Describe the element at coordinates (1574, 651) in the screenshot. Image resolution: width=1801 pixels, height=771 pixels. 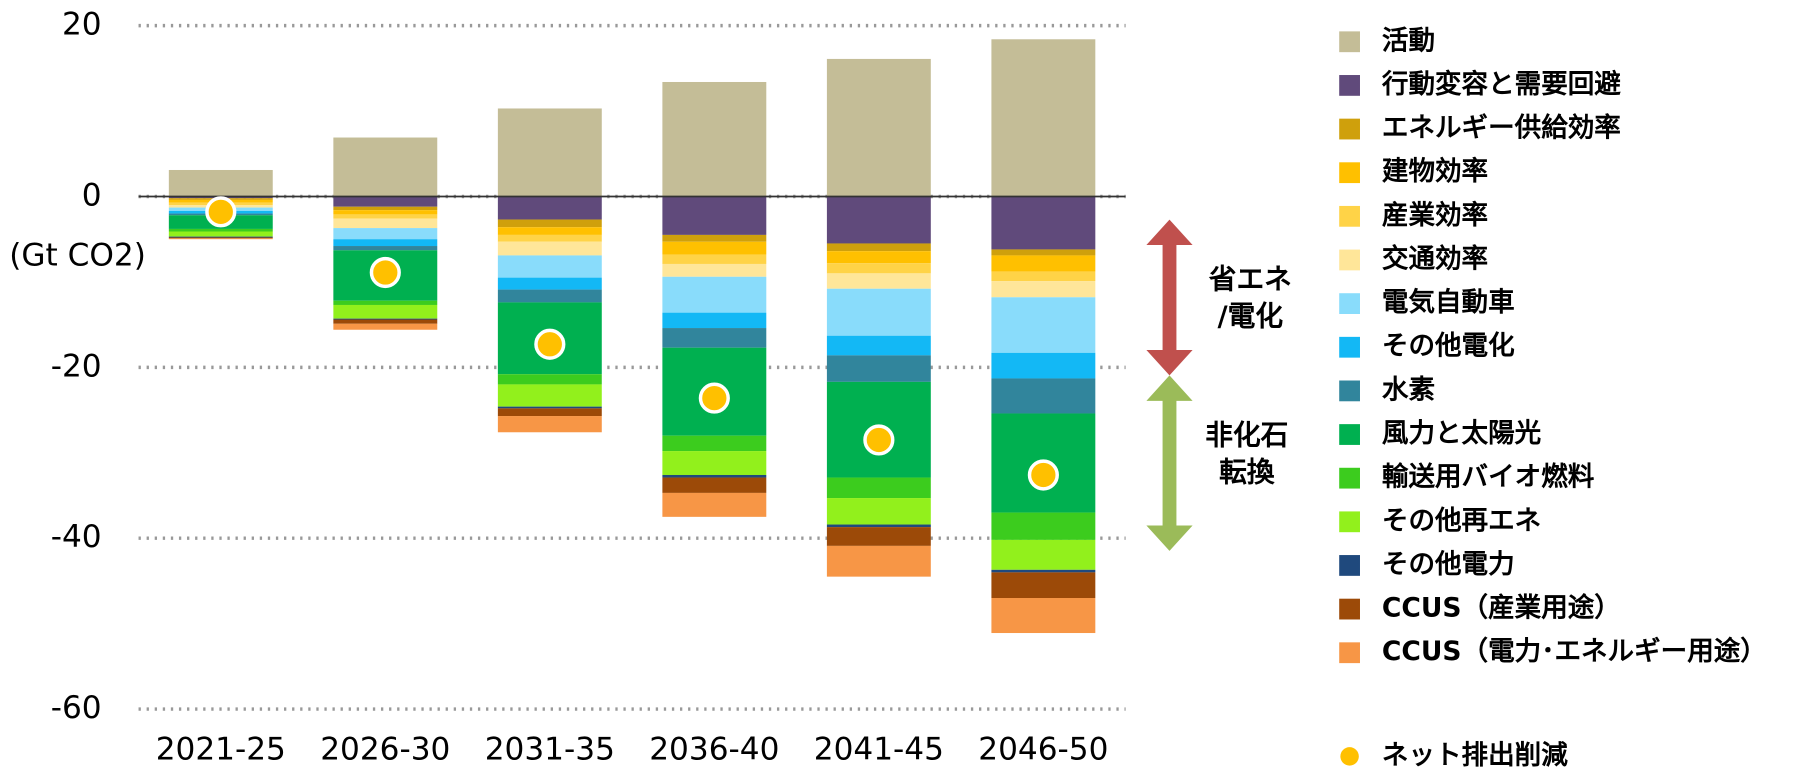
I see `legend-label: CCUS（電力･エネルギー用途）` at that location.